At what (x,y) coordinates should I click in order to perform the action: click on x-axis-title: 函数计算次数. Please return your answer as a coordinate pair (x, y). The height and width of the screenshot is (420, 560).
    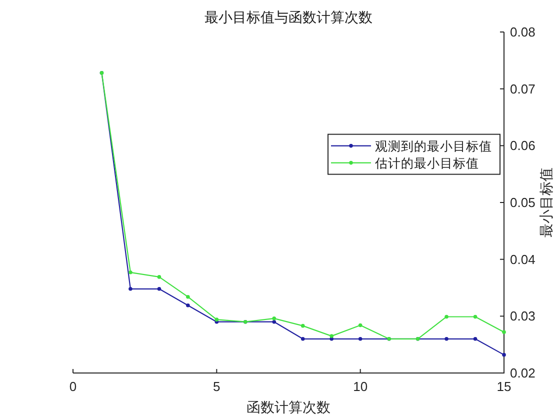
    Looking at the image, I should click on (288, 407).